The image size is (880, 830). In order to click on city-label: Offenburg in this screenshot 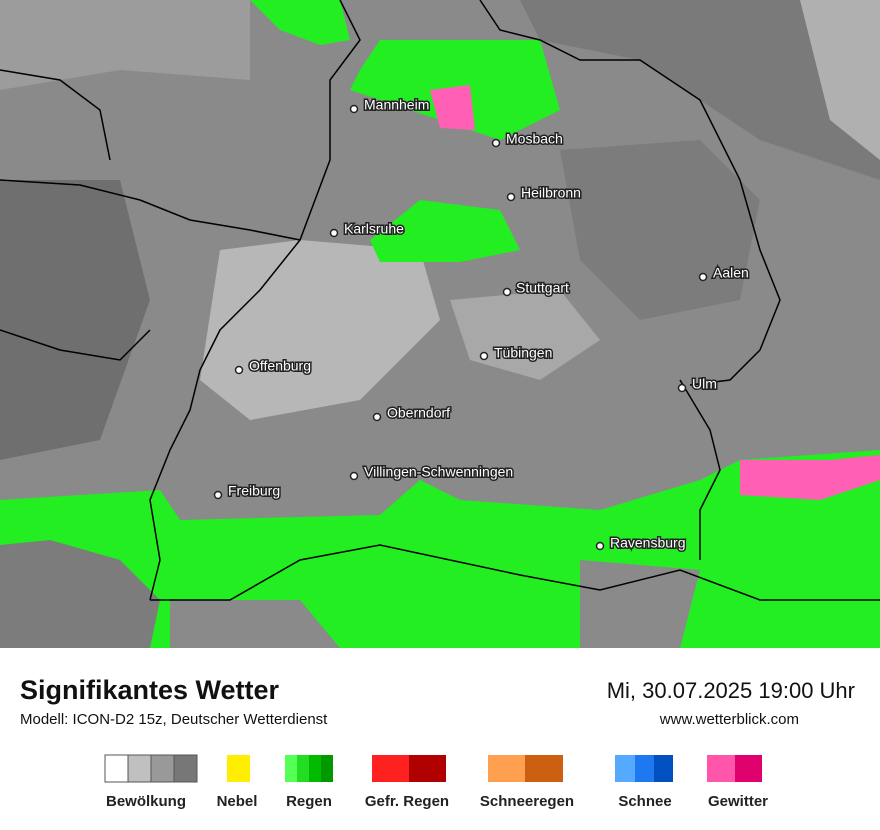, I will do `click(280, 366)`.